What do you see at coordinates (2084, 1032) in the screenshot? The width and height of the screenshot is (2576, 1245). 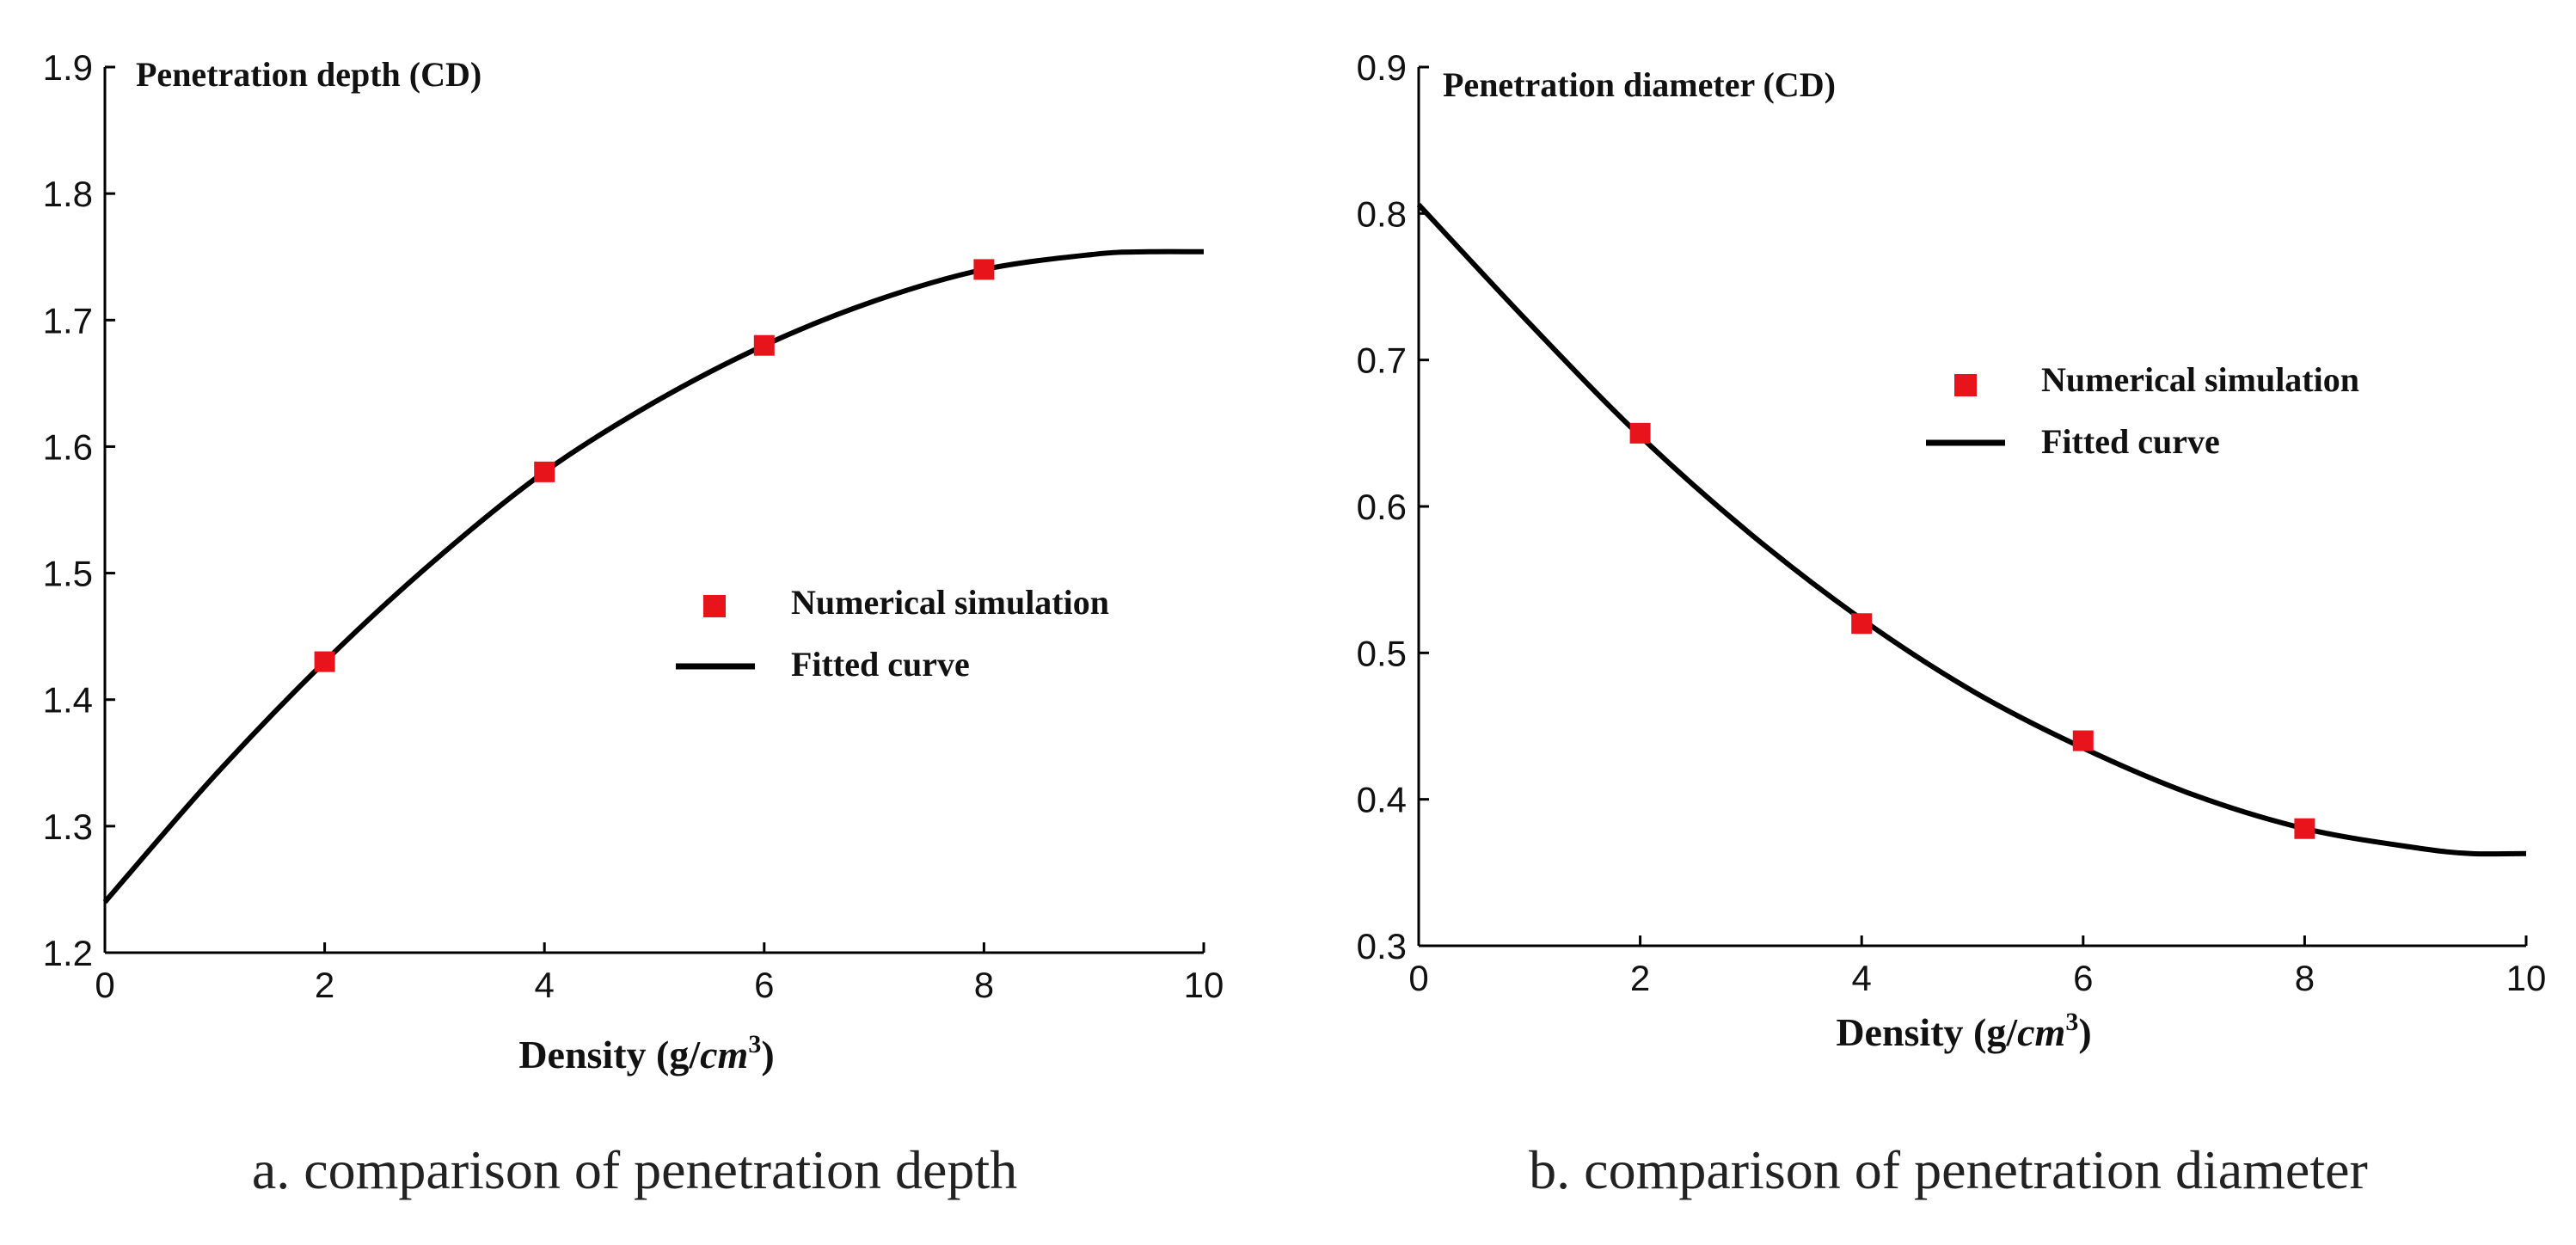 I see `panel-b-x-label-suffix: )` at bounding box center [2084, 1032].